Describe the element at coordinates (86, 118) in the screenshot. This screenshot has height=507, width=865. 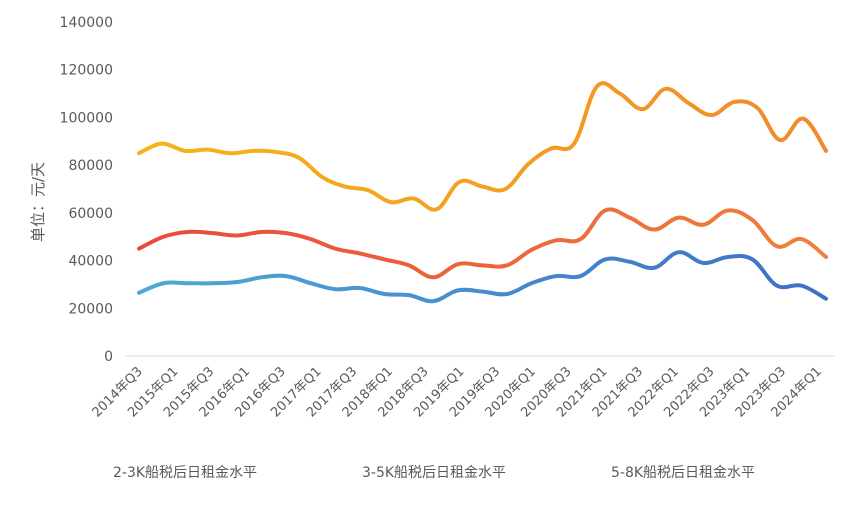
I see `y-tick-label: 100000` at that location.